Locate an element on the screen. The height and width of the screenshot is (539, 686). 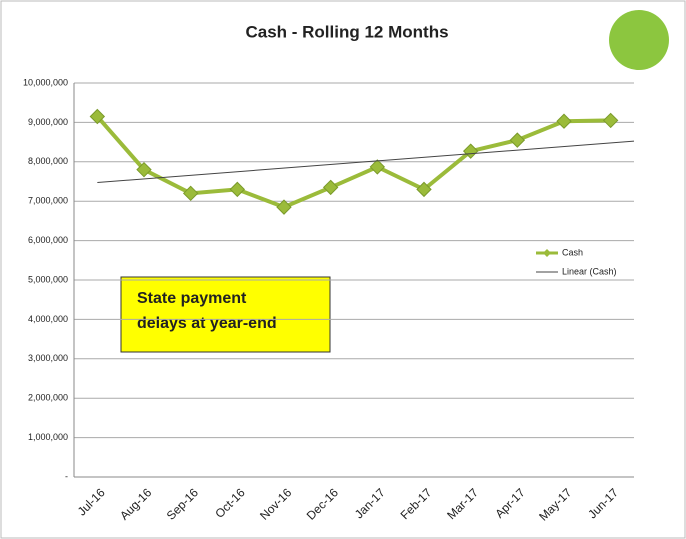
line is located at coordinates (353, 162).